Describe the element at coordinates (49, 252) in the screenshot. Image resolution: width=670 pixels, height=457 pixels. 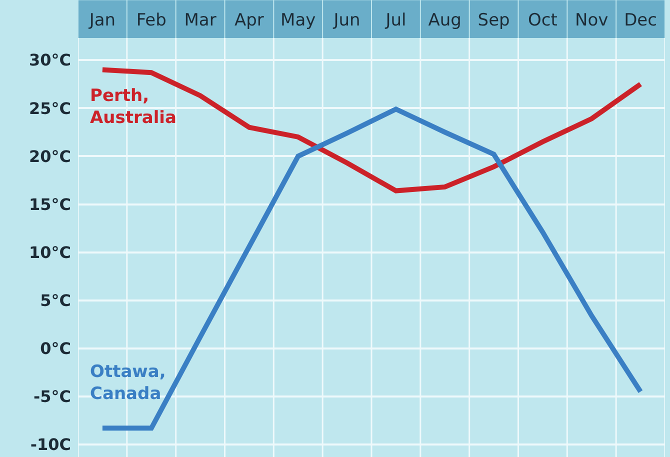
I see `y-tick-label: 10°C` at that location.